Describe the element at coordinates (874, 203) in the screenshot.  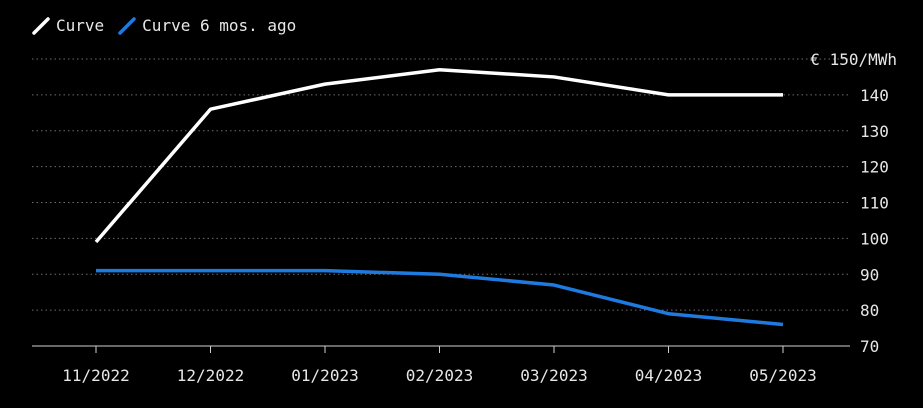
I see `y-tick-label: 110` at that location.